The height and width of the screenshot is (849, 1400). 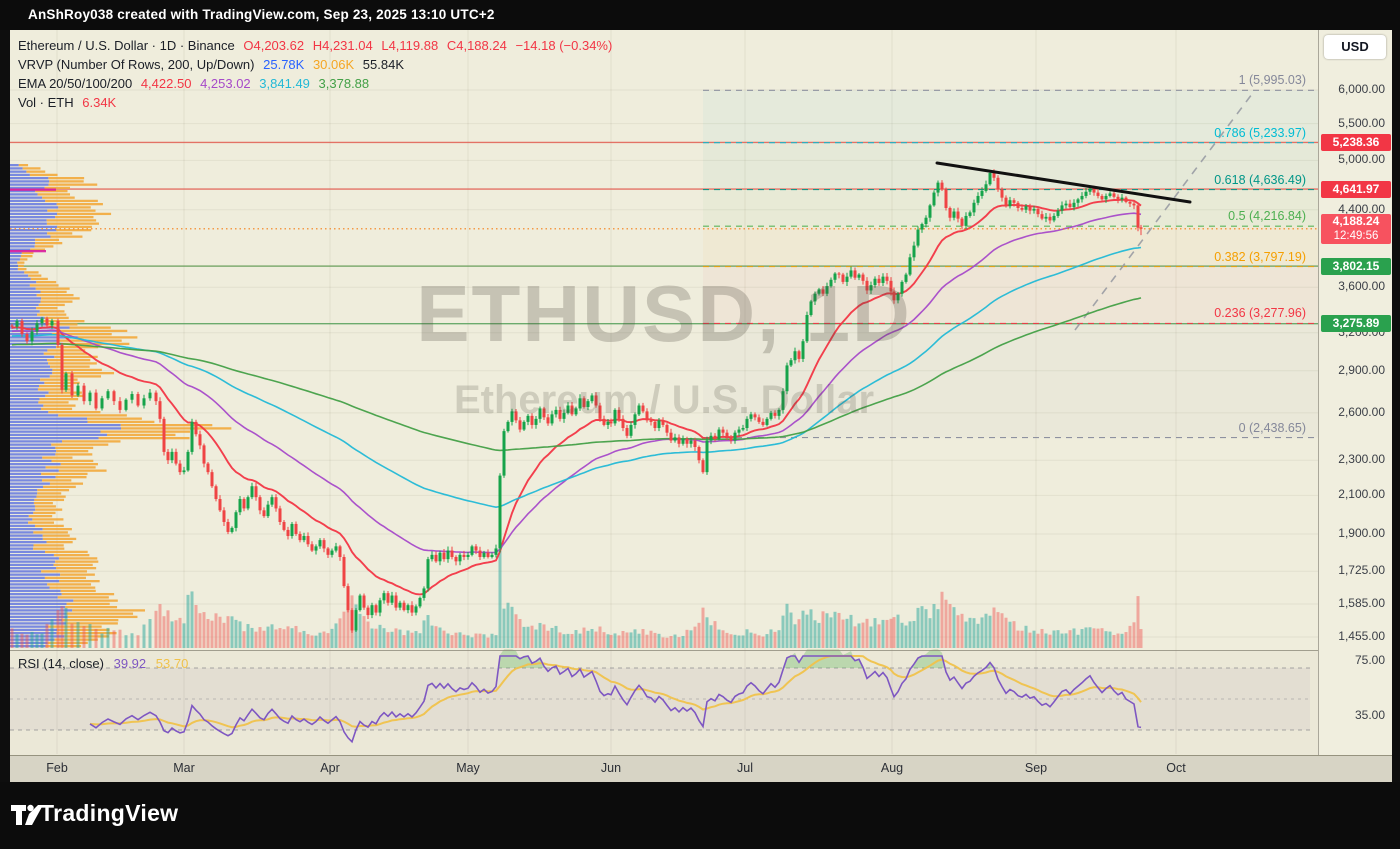 I want to click on price-tick: 1,900.00, so click(x=1361, y=532).